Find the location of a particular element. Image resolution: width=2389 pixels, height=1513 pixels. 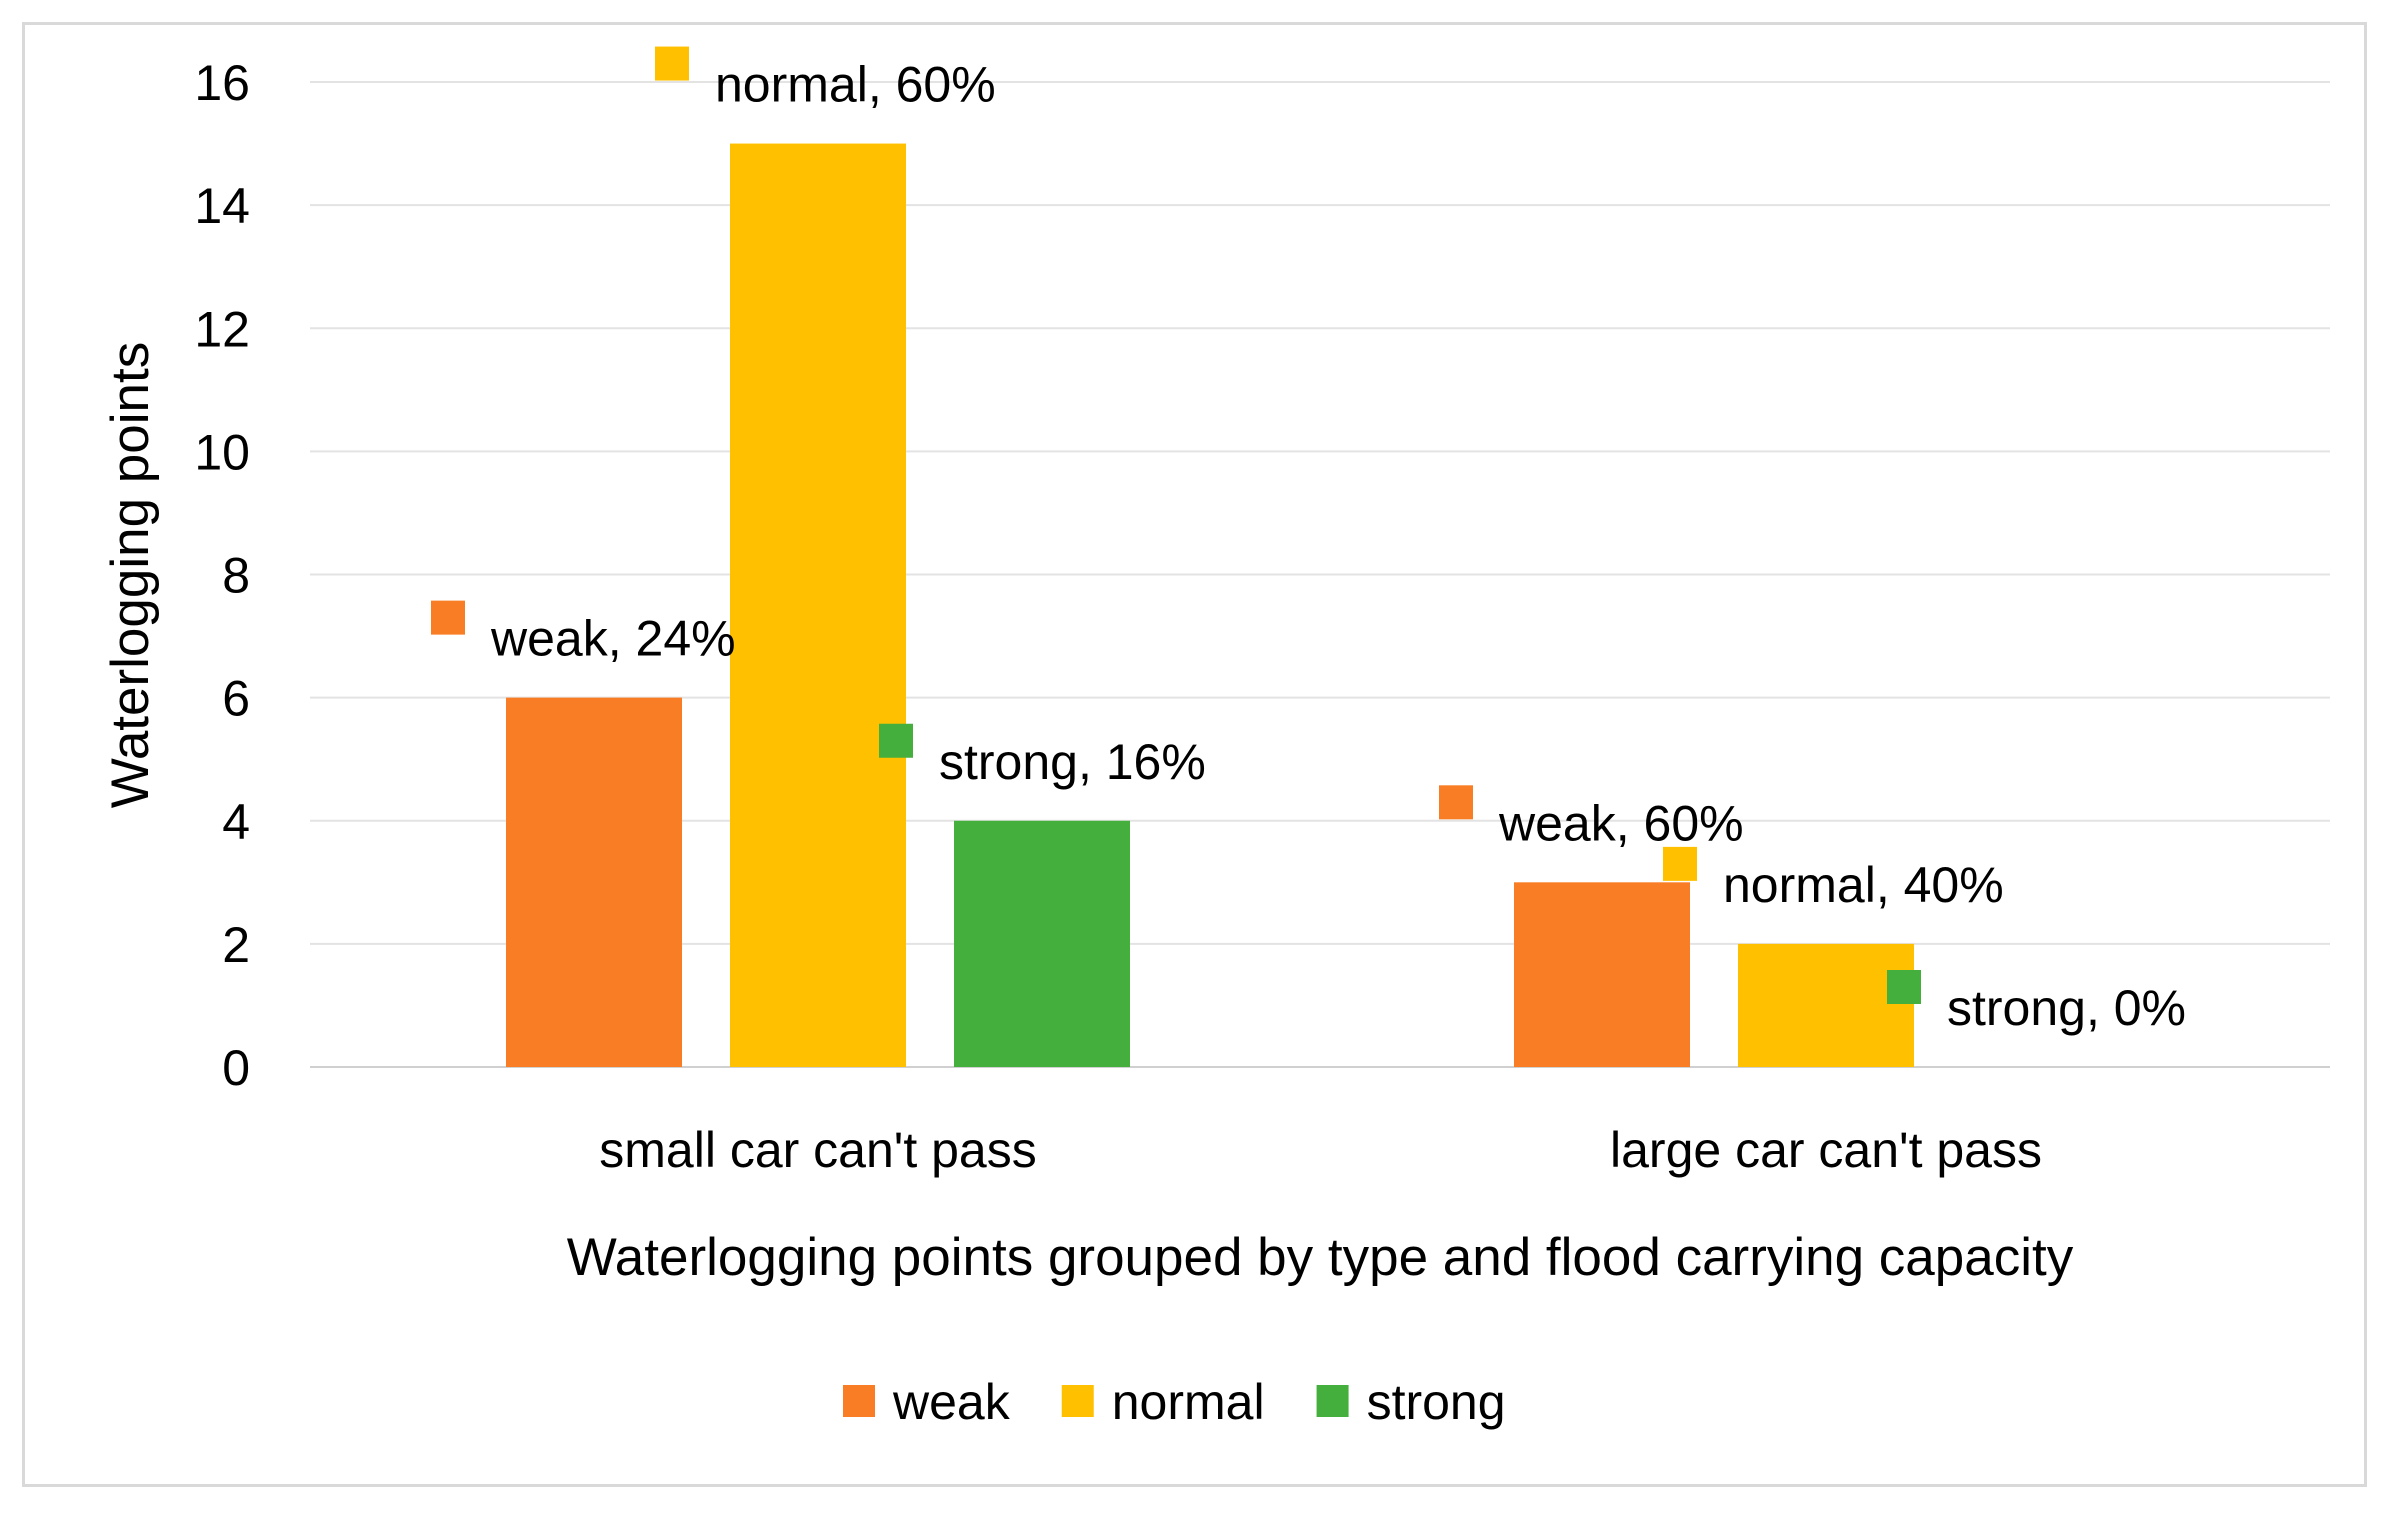

y-axis-ticks: 0 2 4 6 8 10 12 14 16 is located at coordinates (222, 575).